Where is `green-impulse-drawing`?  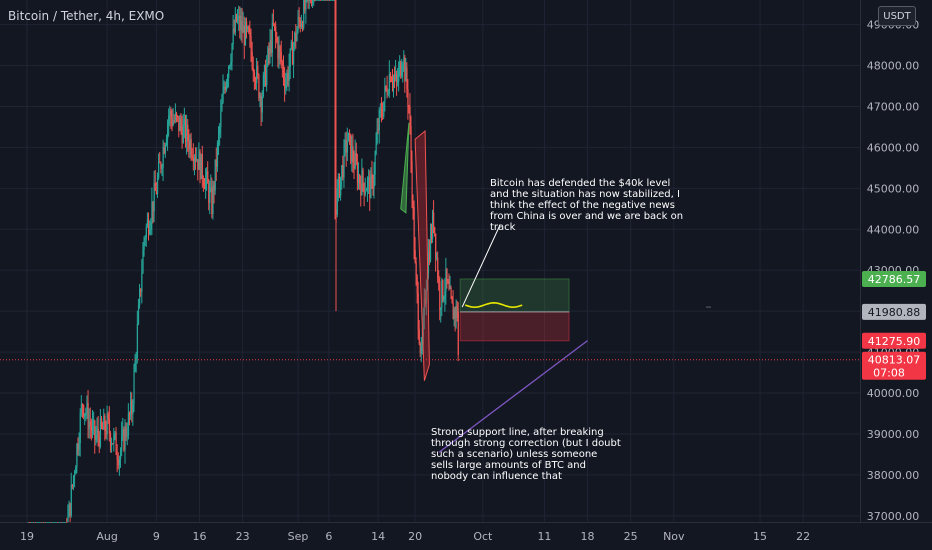
green-impulse-drawing is located at coordinates (405, 168).